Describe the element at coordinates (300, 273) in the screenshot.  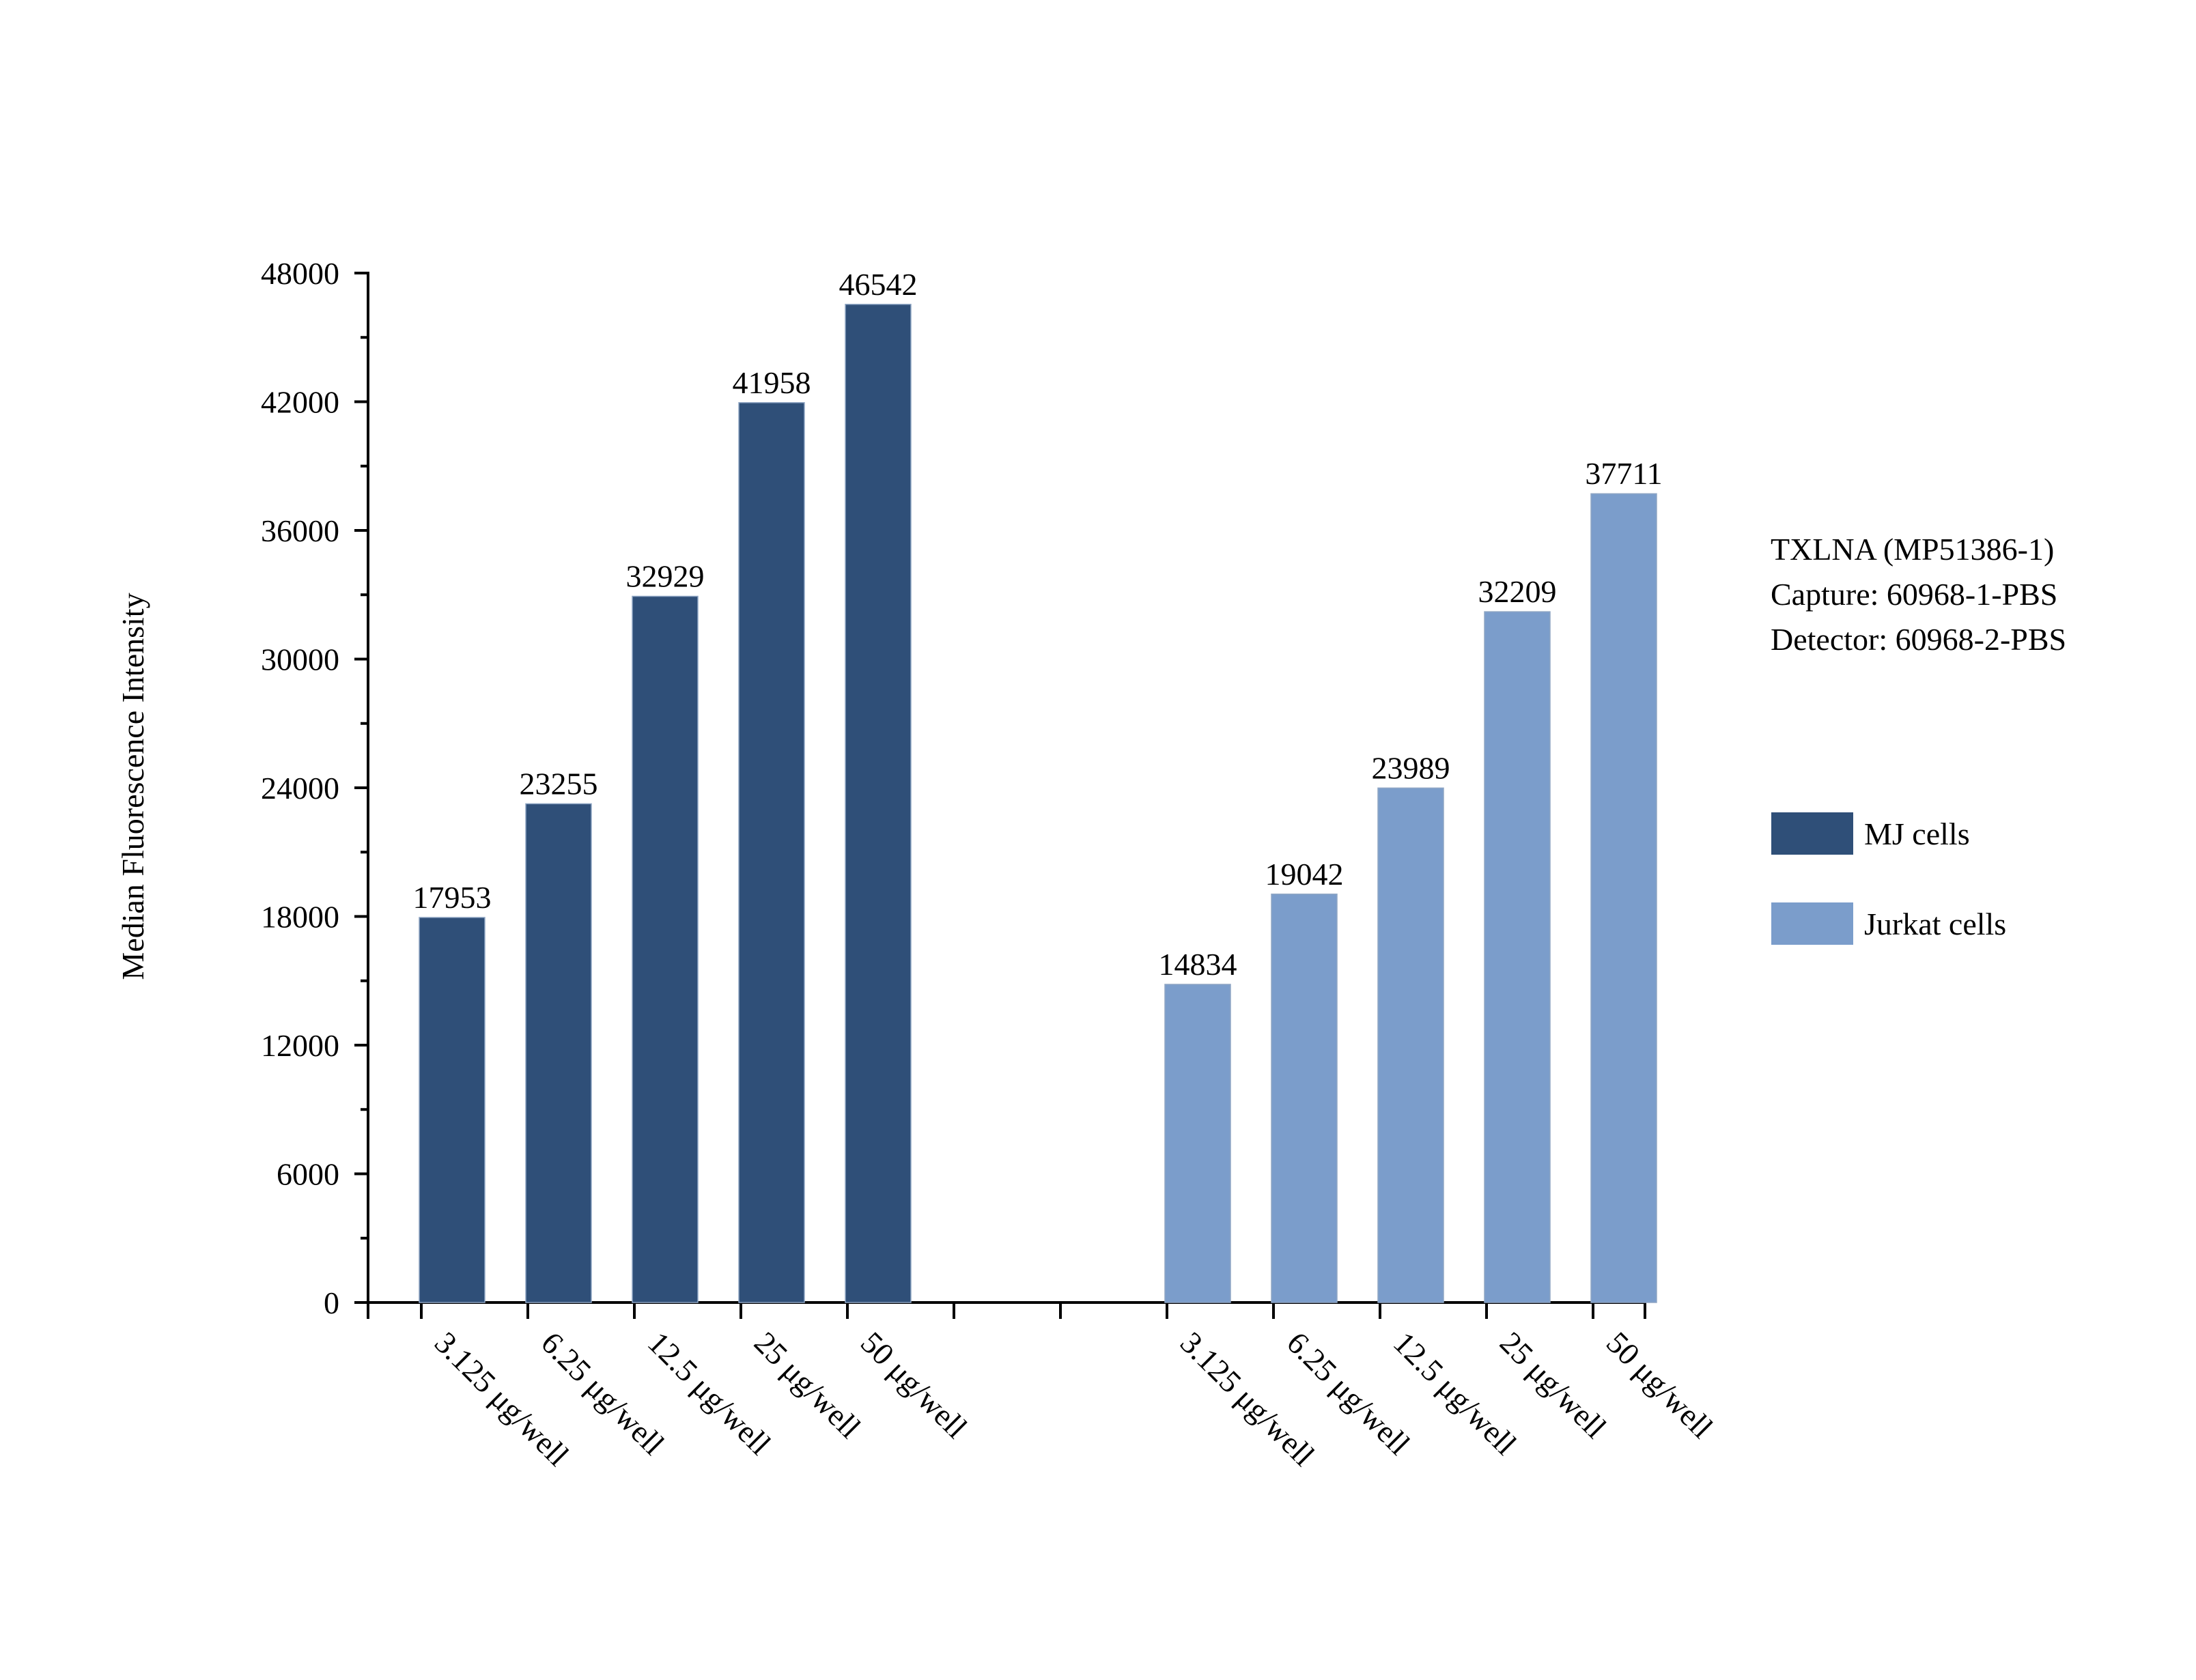
I see `y-tick-label: 48000` at that location.